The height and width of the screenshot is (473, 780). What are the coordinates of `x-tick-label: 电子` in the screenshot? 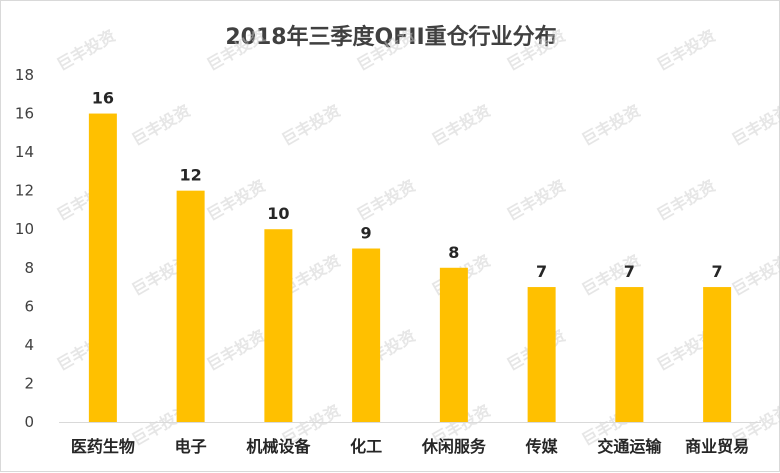 It's located at (191, 446).